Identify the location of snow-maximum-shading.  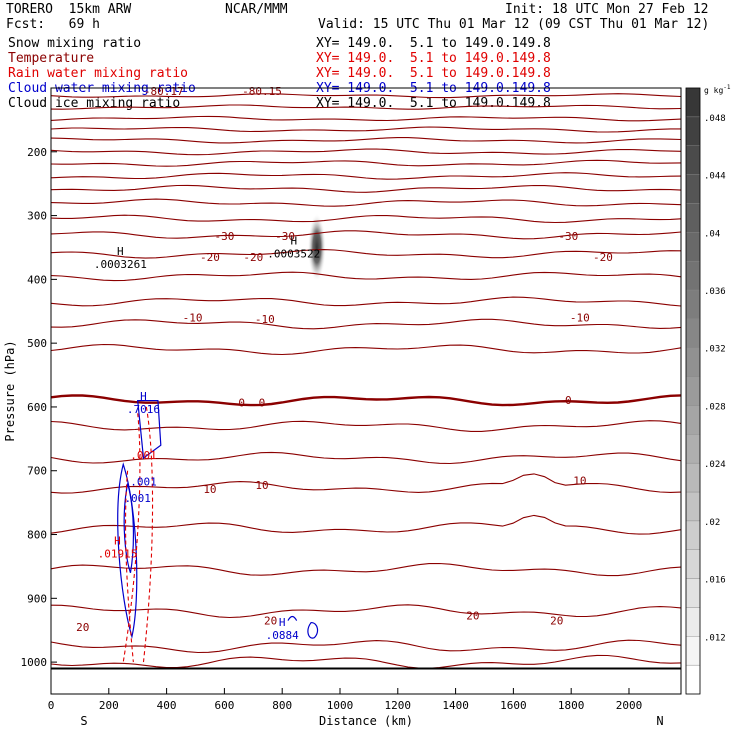
(316, 247).